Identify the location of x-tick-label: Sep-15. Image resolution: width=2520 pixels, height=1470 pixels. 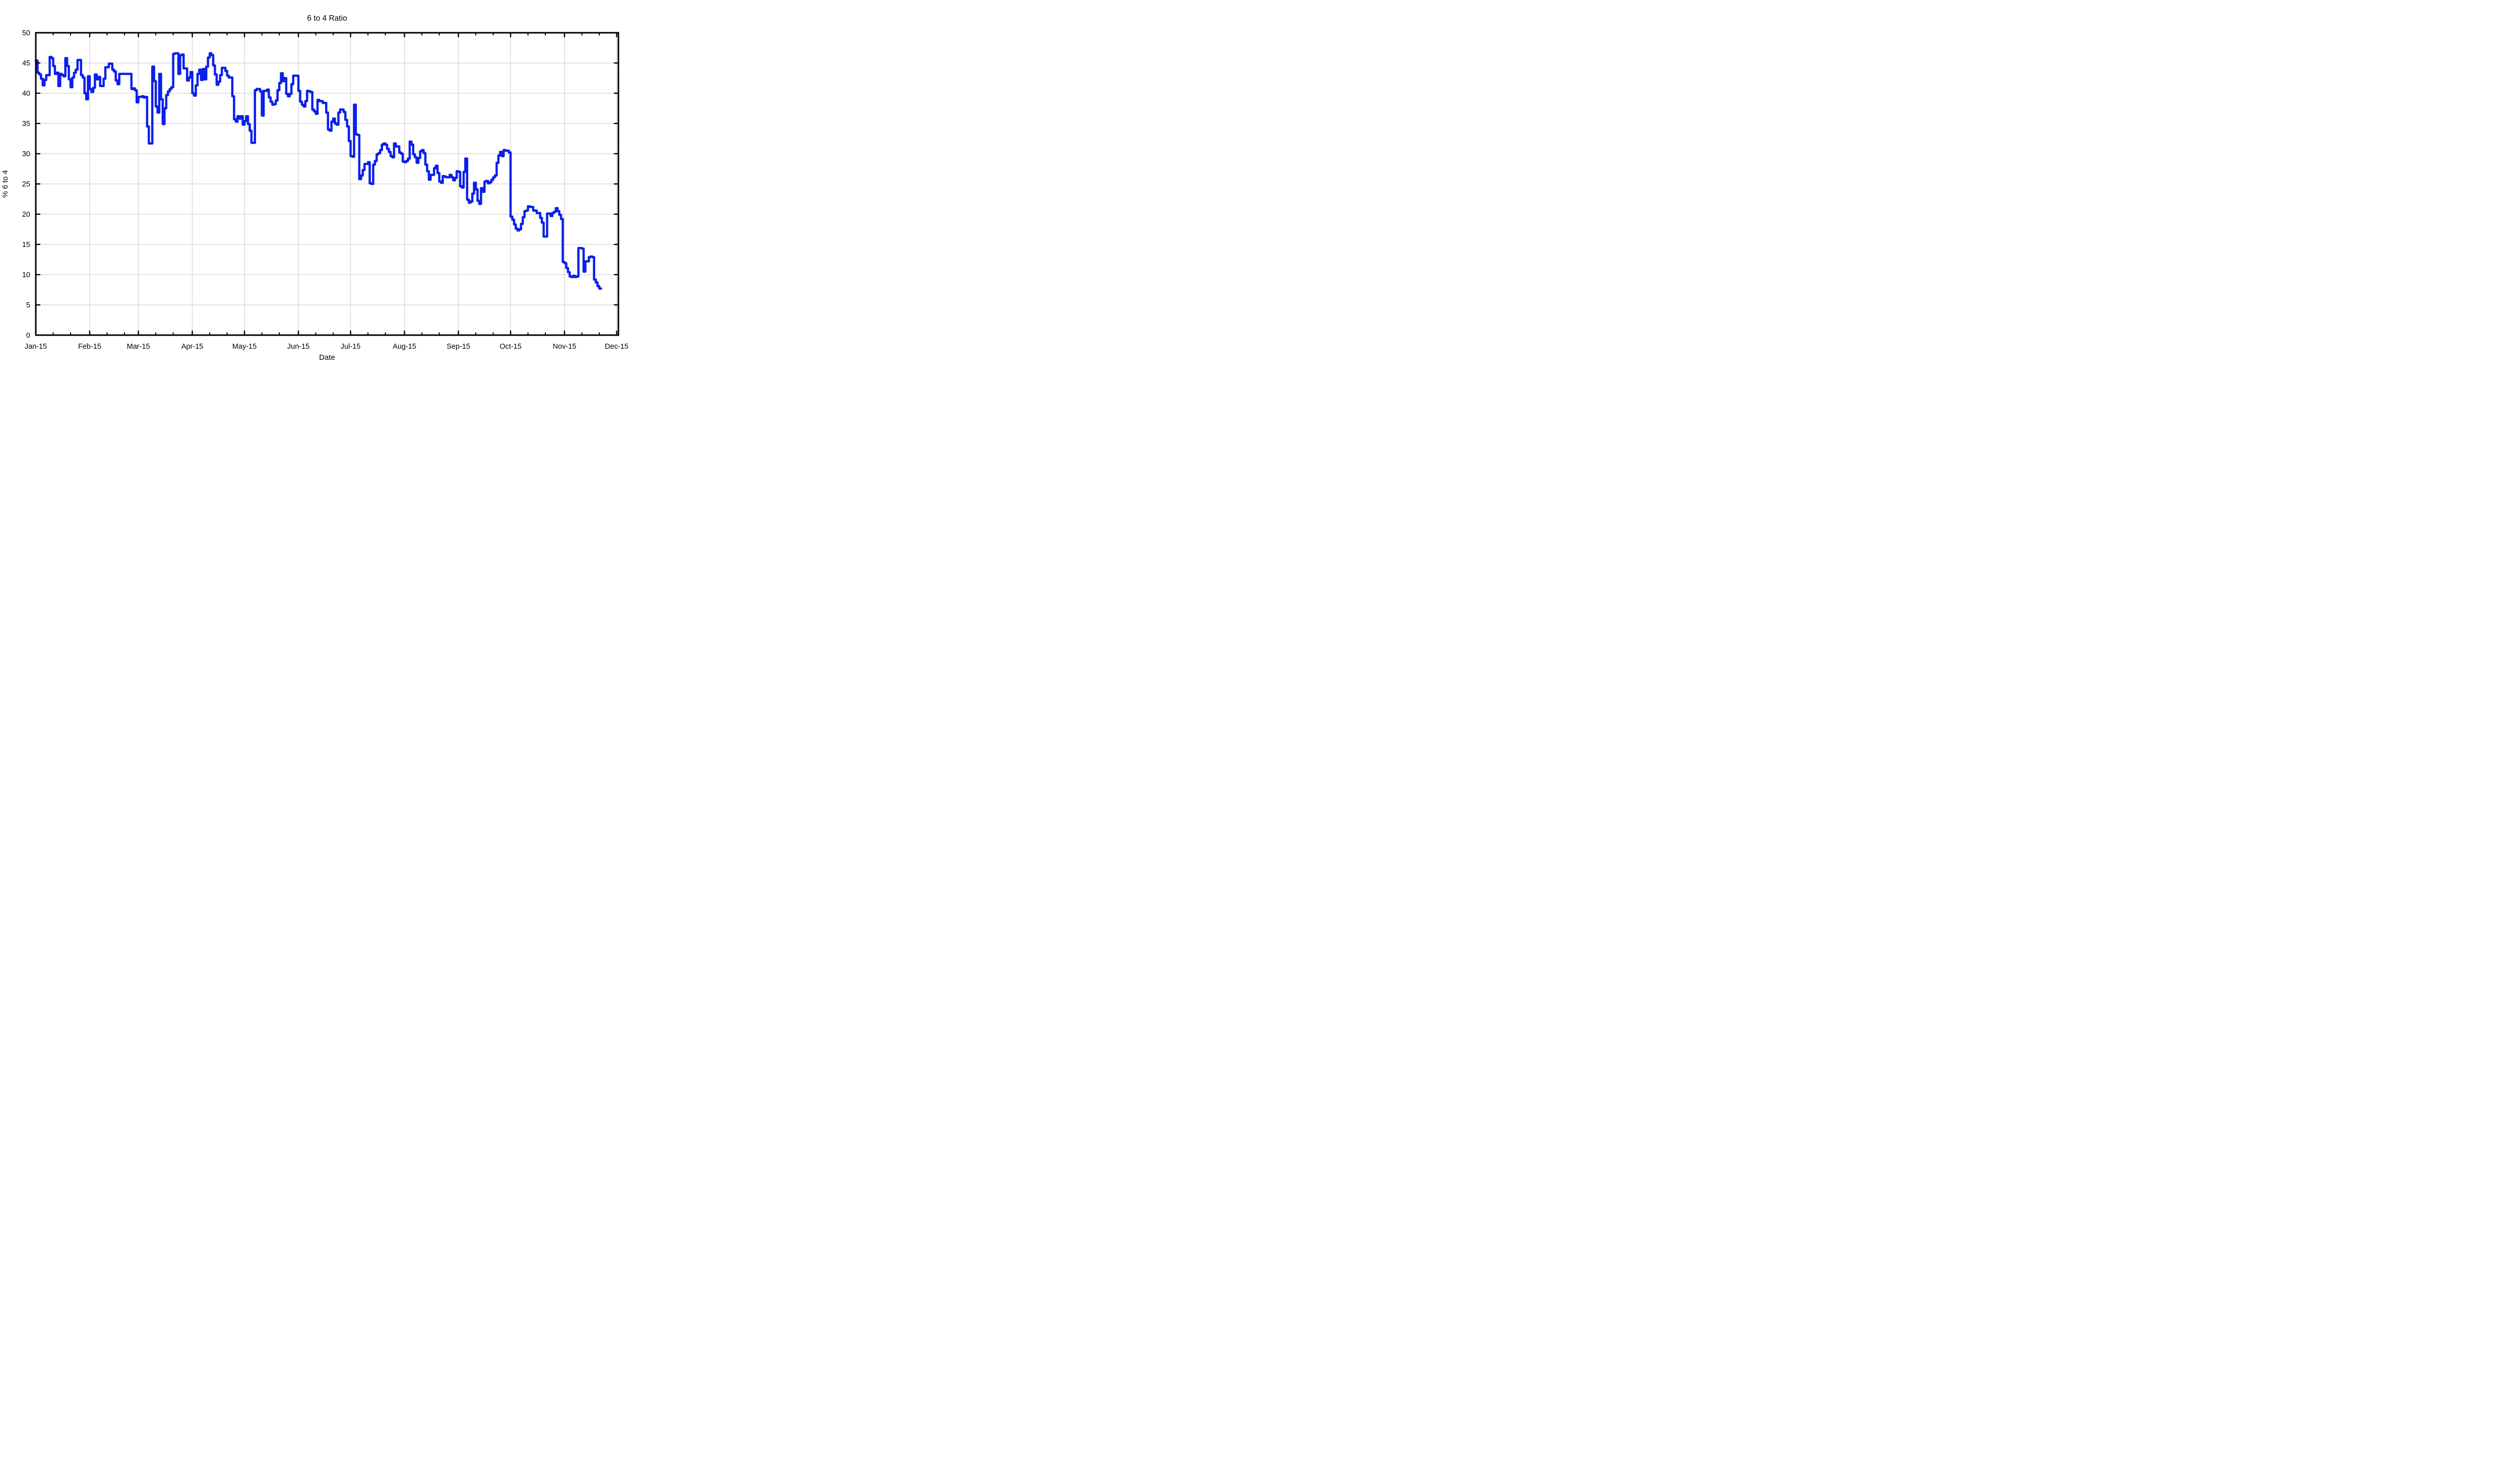
(459, 347).